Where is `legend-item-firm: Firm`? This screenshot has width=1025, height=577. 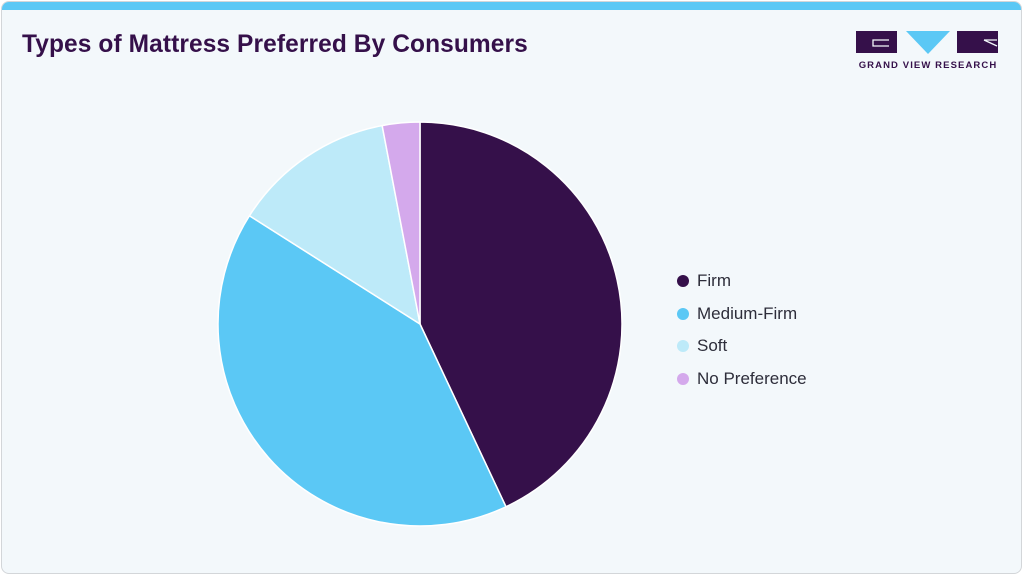 legend-item-firm: Firm is located at coordinates (742, 281).